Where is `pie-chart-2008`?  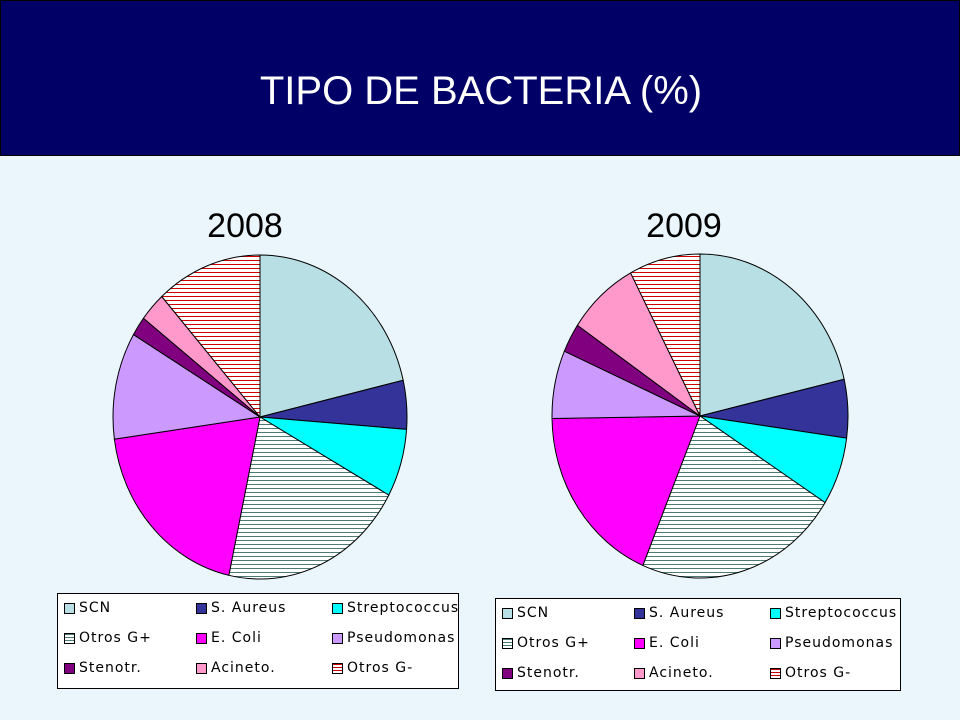 pie-chart-2008 is located at coordinates (260, 417).